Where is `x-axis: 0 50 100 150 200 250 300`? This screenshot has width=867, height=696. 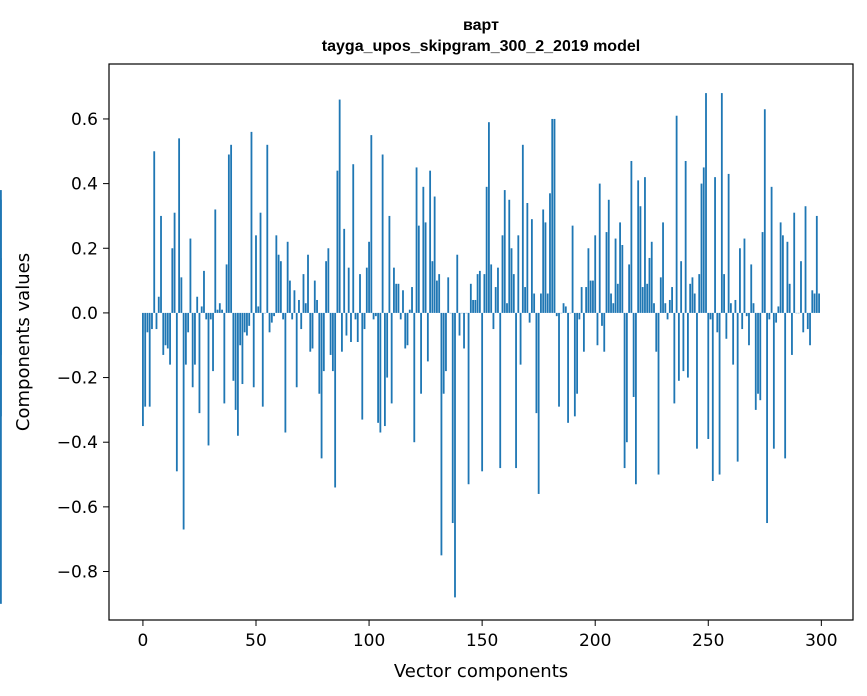
x-axis: 0 50 100 150 200 250 300 is located at coordinates (488, 635).